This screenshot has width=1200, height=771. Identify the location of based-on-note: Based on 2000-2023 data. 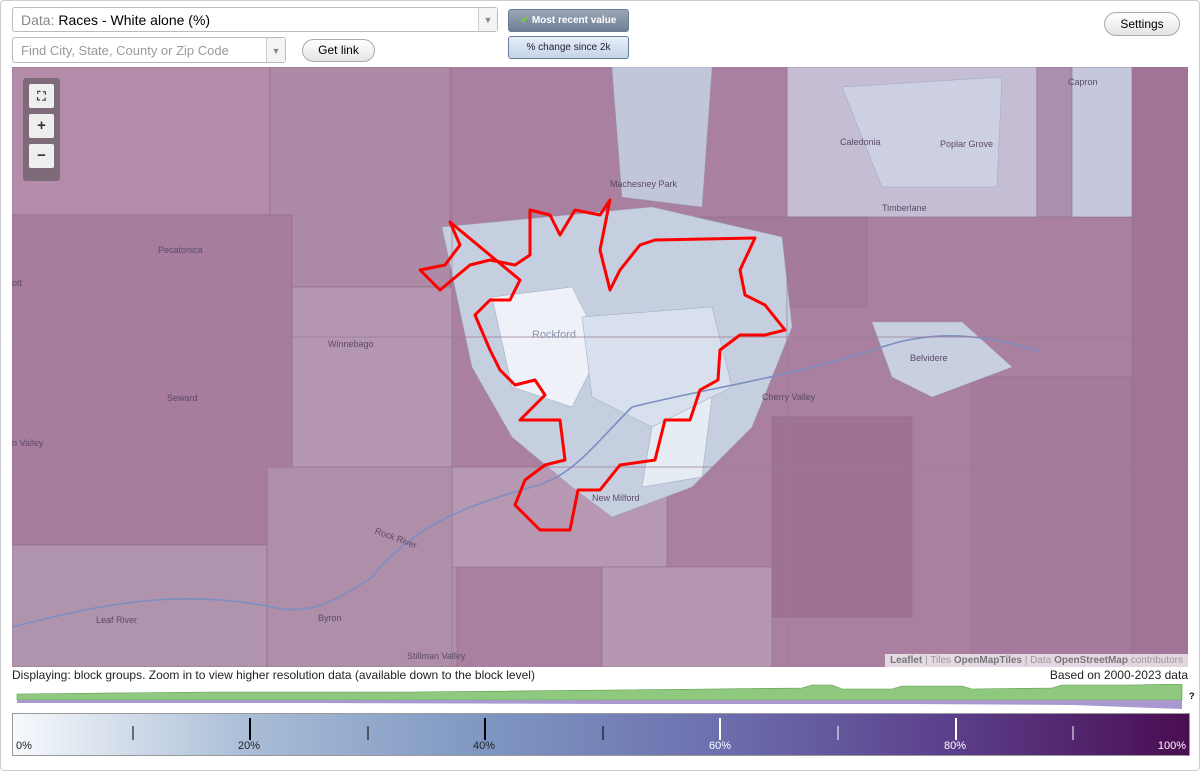
(1118, 675).